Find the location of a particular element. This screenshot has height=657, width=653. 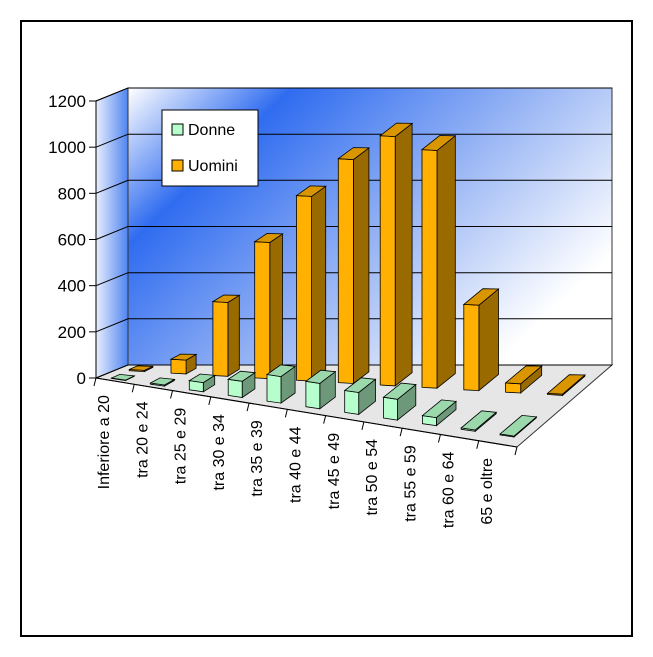

x-tick-label: tra 20 e 24 is located at coordinates (142, 439).